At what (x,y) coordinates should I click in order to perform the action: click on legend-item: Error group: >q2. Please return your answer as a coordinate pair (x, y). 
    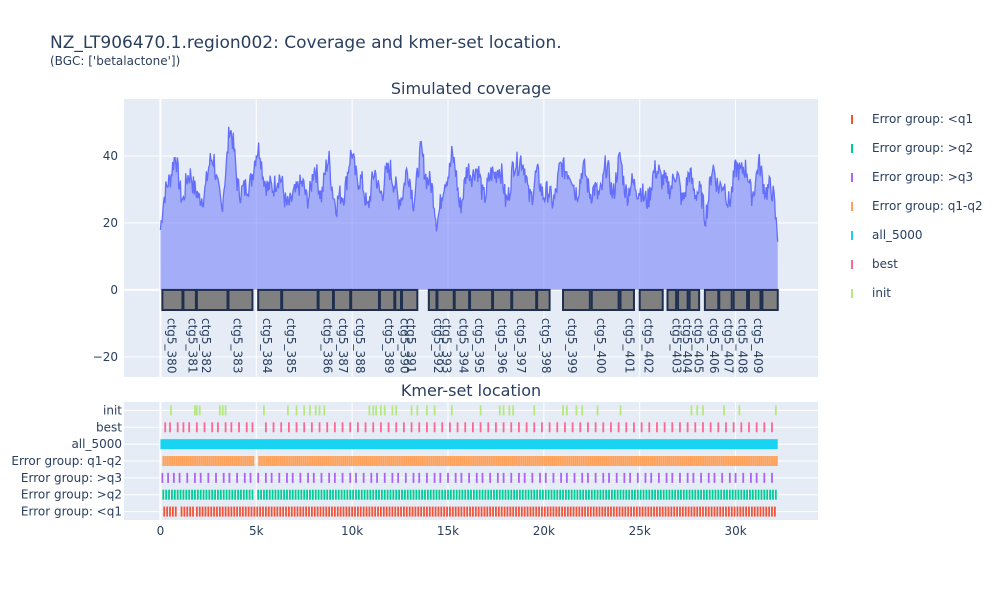
    Looking at the image, I should click on (921, 147).